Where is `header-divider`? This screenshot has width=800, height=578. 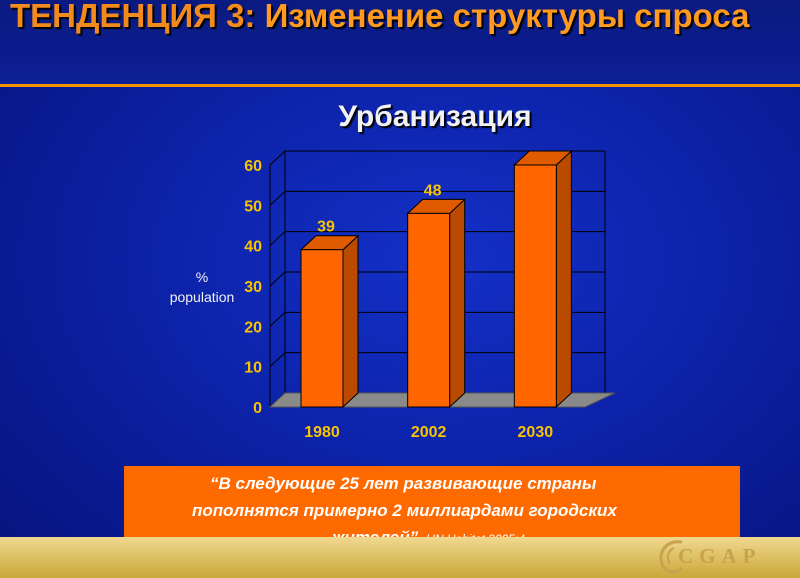
header-divider is located at coordinates (400, 85).